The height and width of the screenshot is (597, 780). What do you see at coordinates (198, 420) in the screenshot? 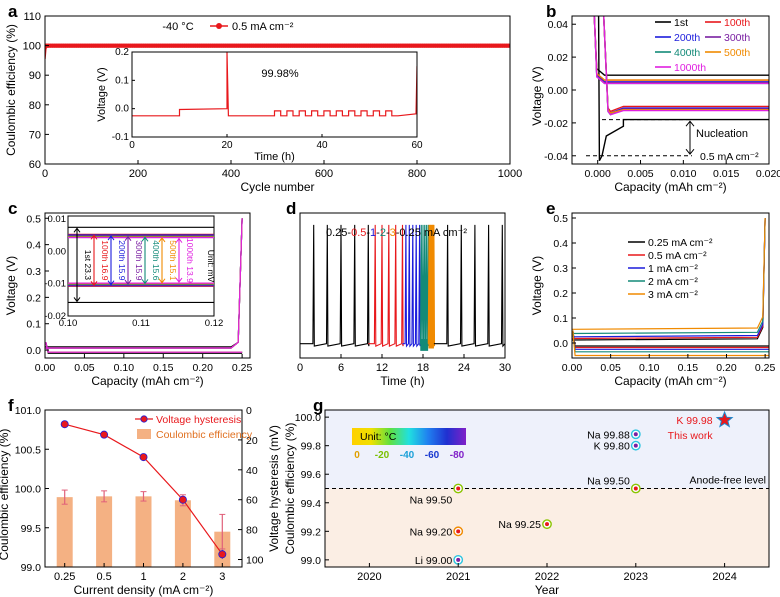
I see `legend-label: Voltage hysteresis` at bounding box center [198, 420].